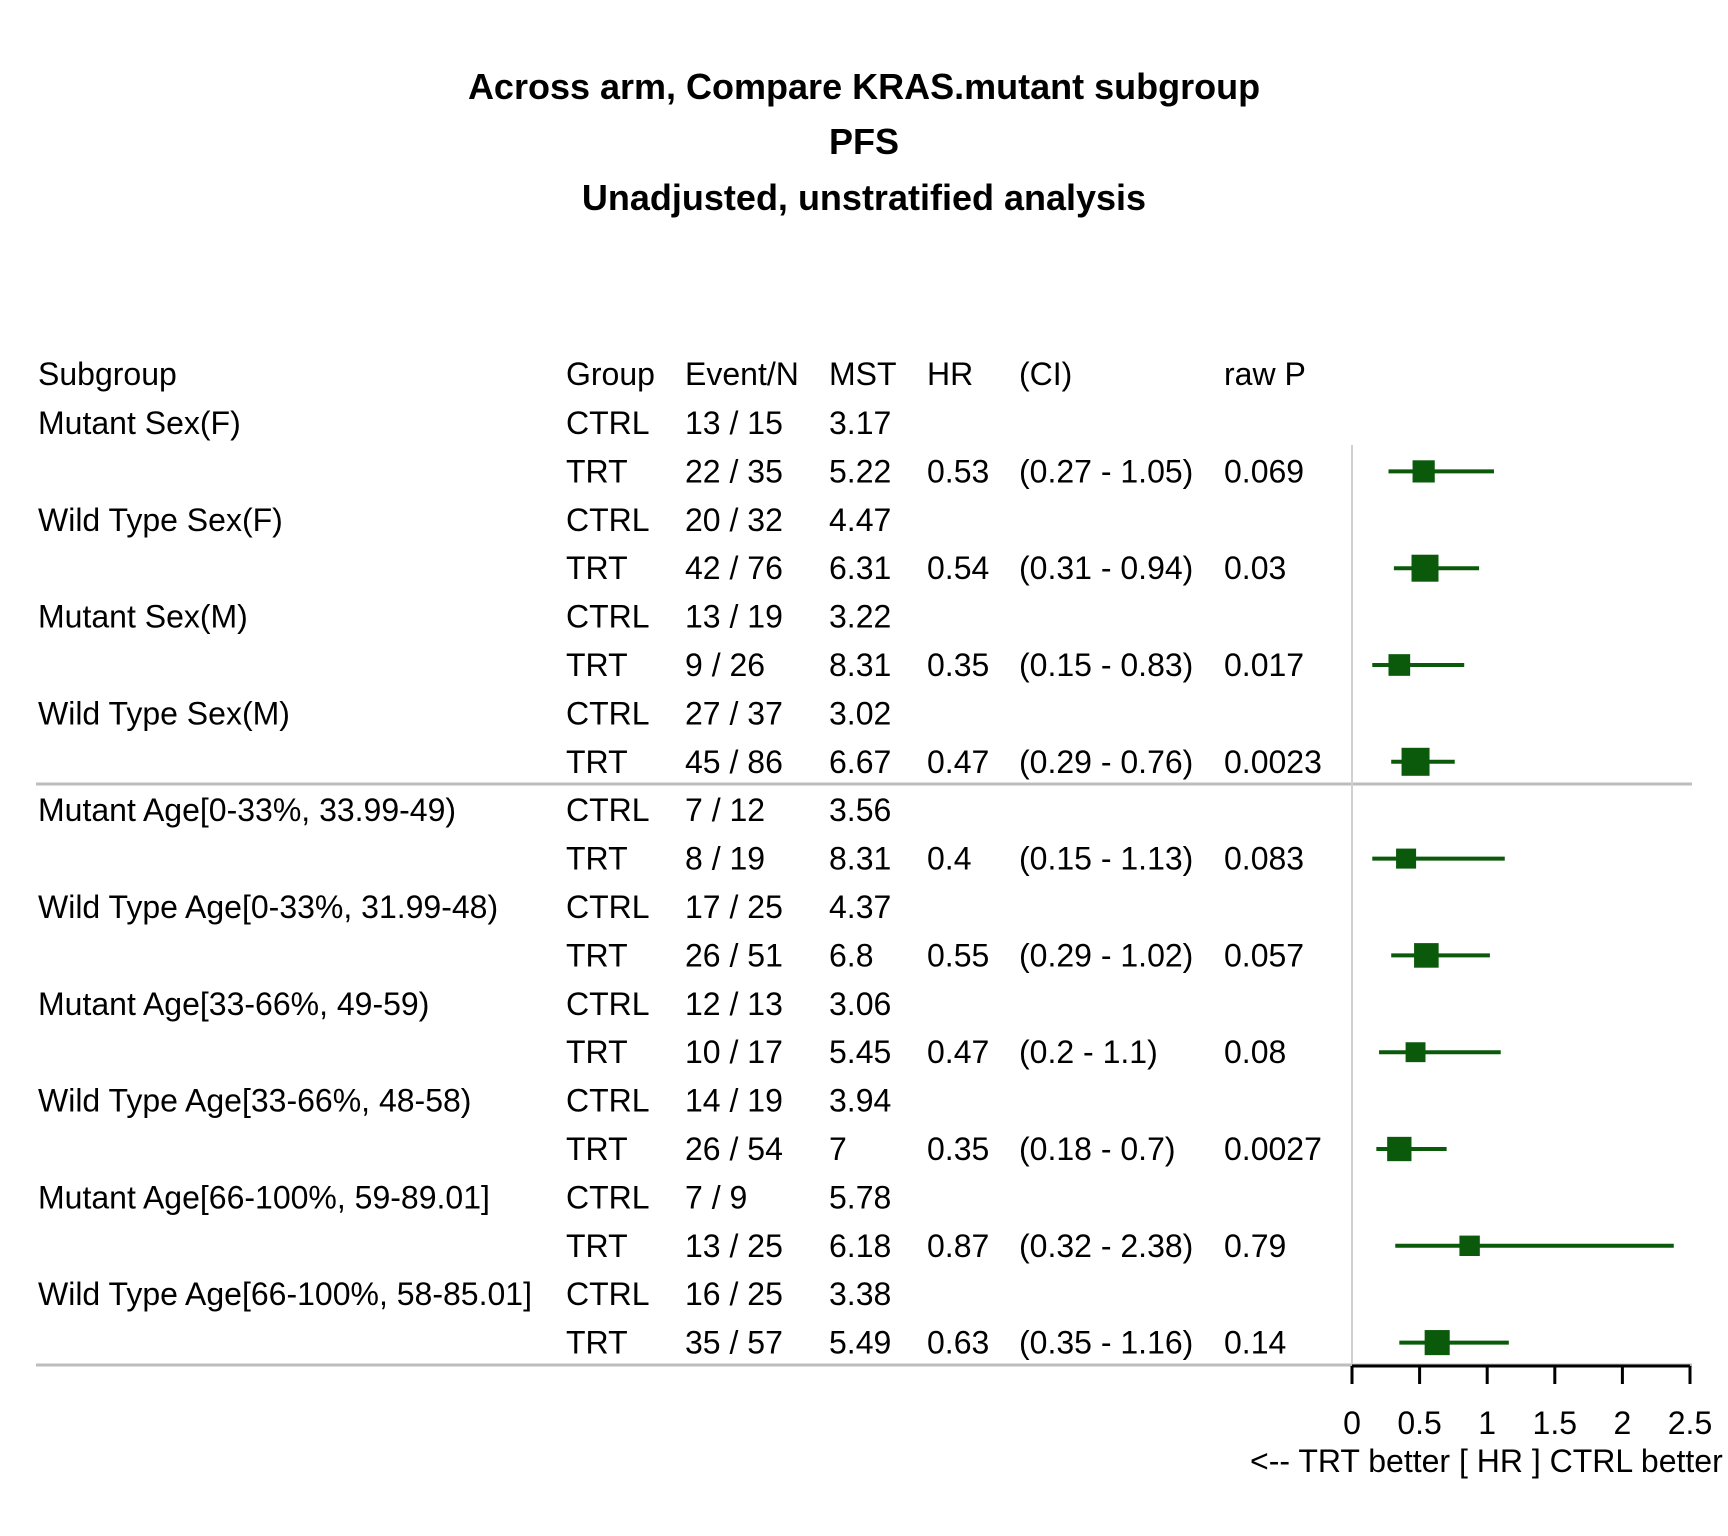 This screenshot has height=1536, width=1728. What do you see at coordinates (1264, 859) in the screenshot?
I see `cell-p: 0.083` at bounding box center [1264, 859].